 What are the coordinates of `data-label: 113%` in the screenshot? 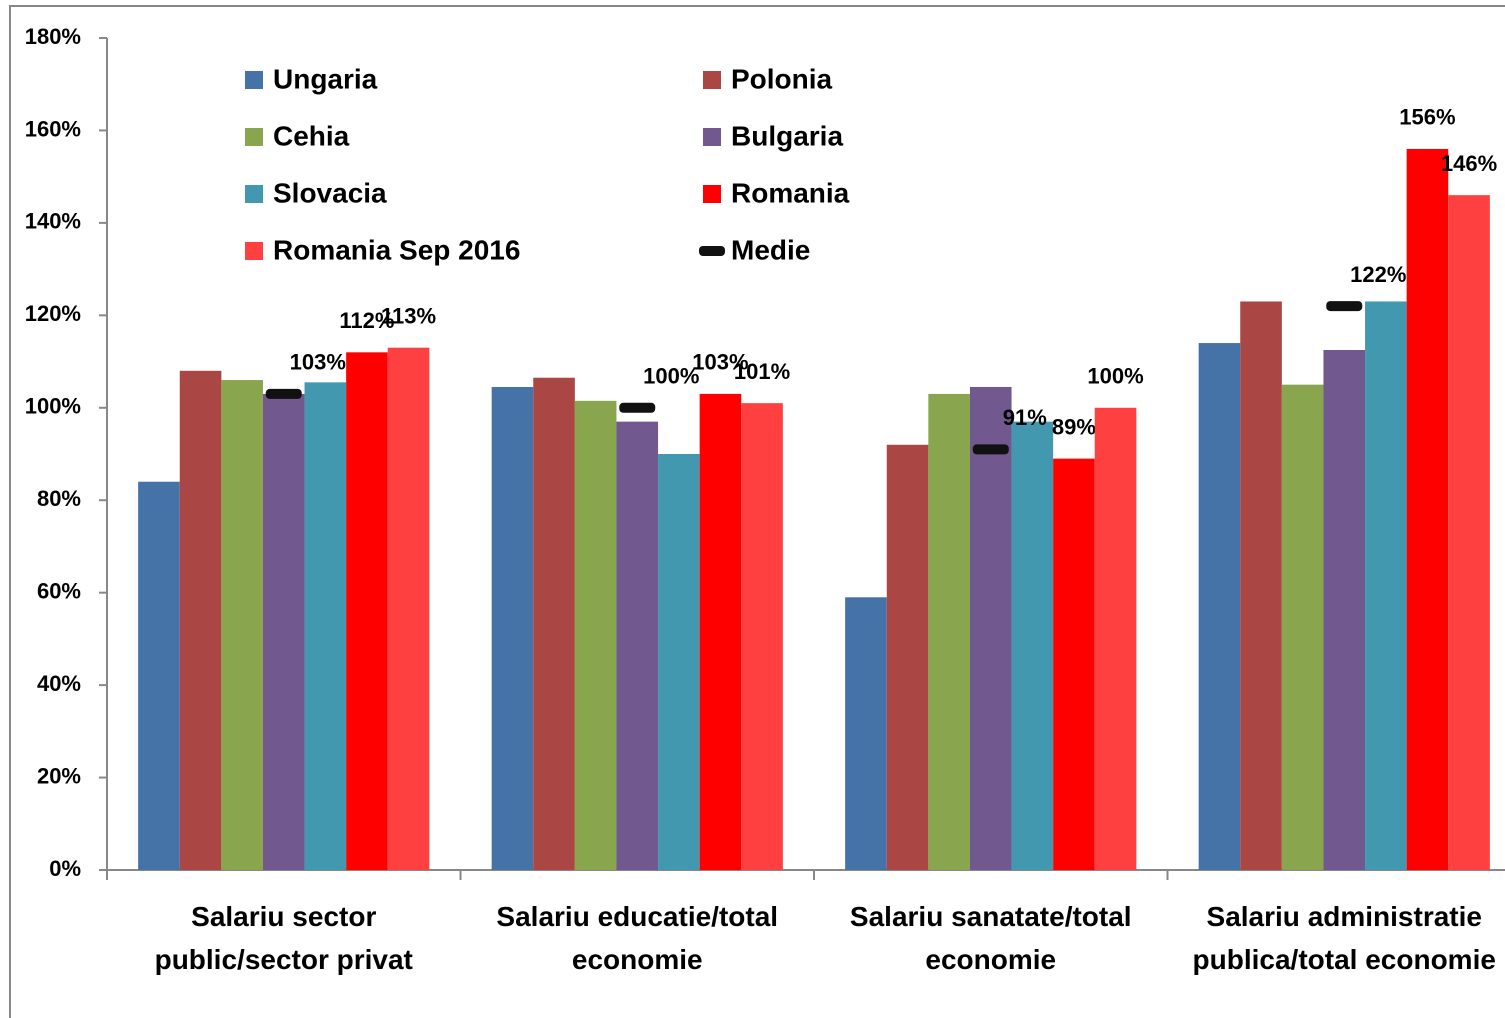 It's located at (408, 316).